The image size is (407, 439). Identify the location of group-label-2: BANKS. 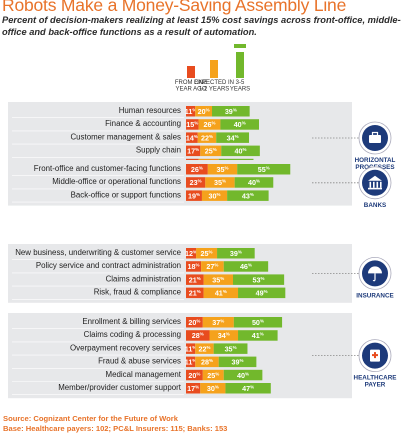
(375, 205).